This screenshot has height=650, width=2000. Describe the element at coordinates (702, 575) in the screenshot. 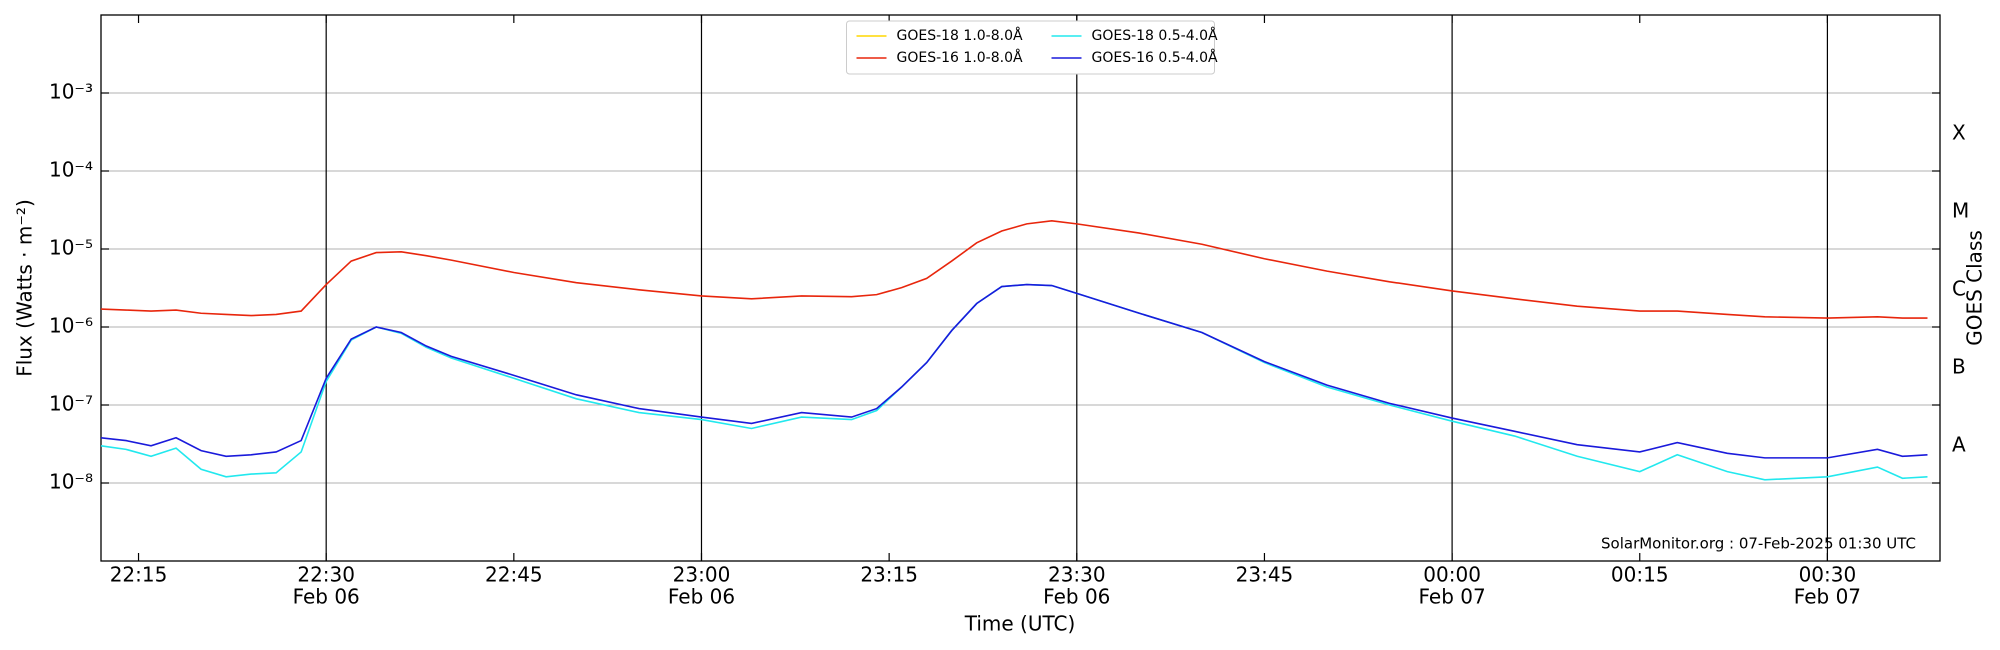

I see `x-tick-label: 23:00` at that location.